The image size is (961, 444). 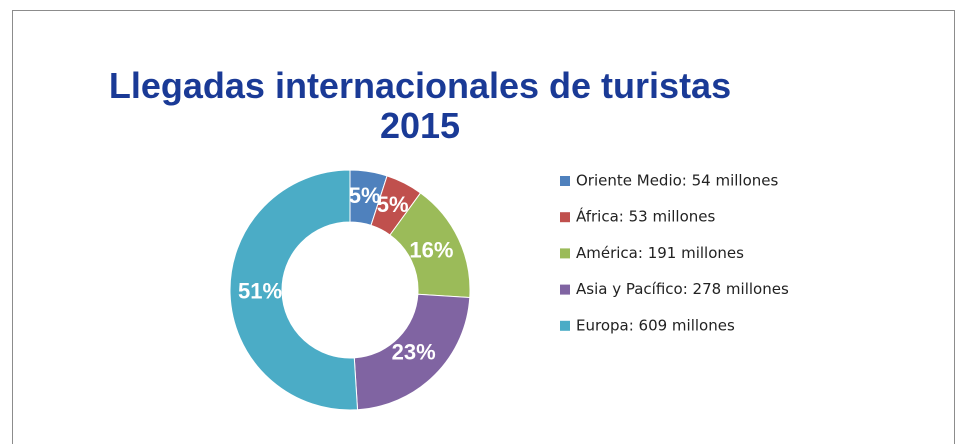 What do you see at coordinates (294, 290) in the screenshot?
I see `donut-slice` at bounding box center [294, 290].